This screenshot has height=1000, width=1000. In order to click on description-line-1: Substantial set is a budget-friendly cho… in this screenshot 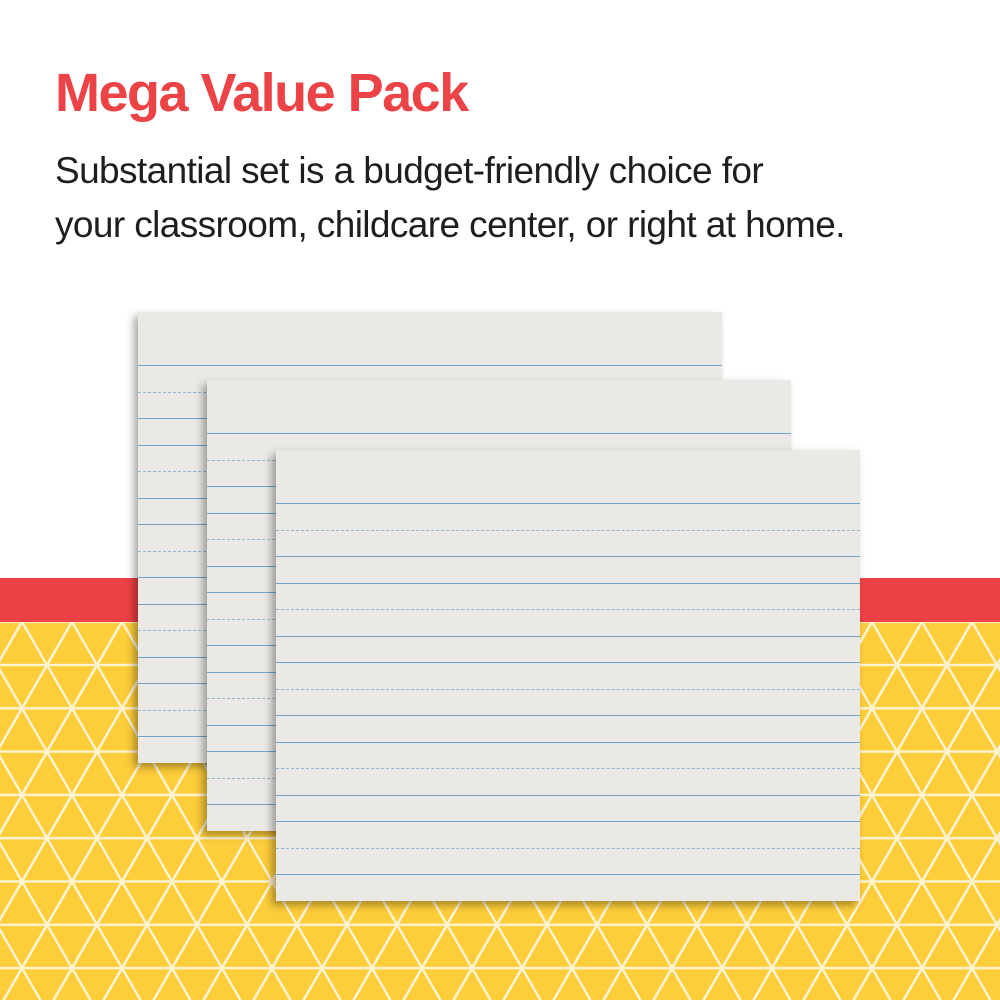, I will do `click(409, 170)`.